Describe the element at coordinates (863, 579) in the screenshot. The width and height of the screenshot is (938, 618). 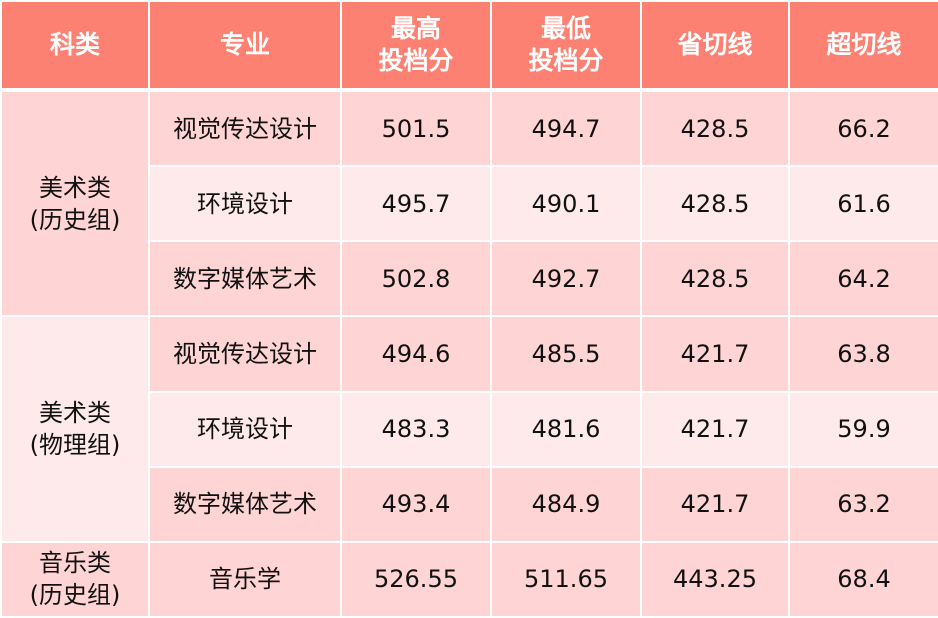
I see `over-cell: 68.4` at that location.